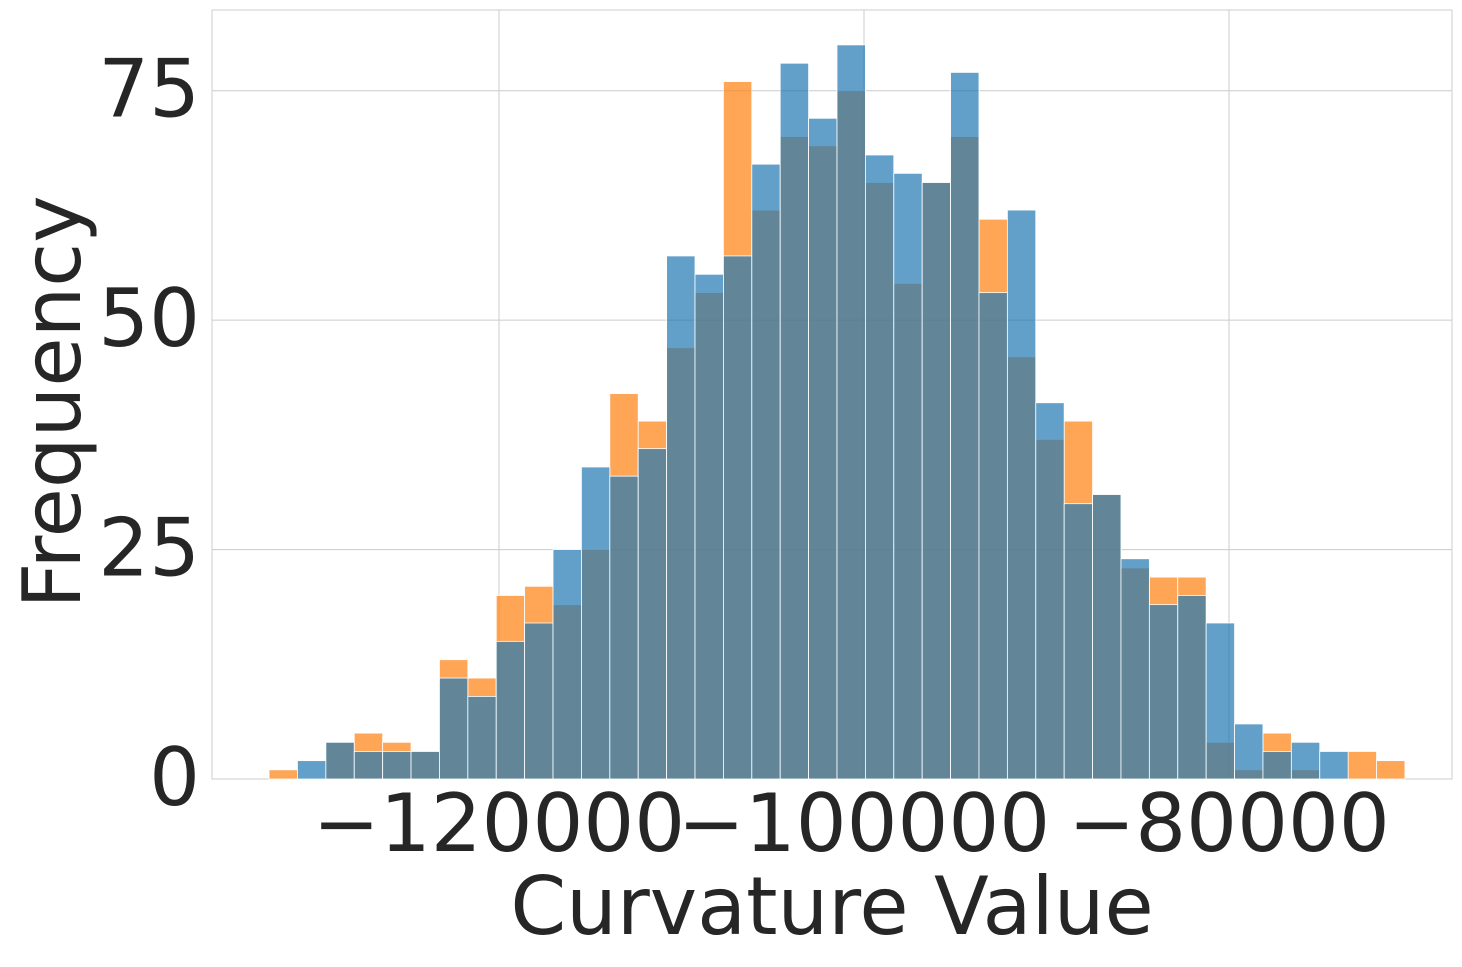 The width and height of the screenshot is (1462, 967). I want to click on x-tick-label: −120000, so click(499, 823).